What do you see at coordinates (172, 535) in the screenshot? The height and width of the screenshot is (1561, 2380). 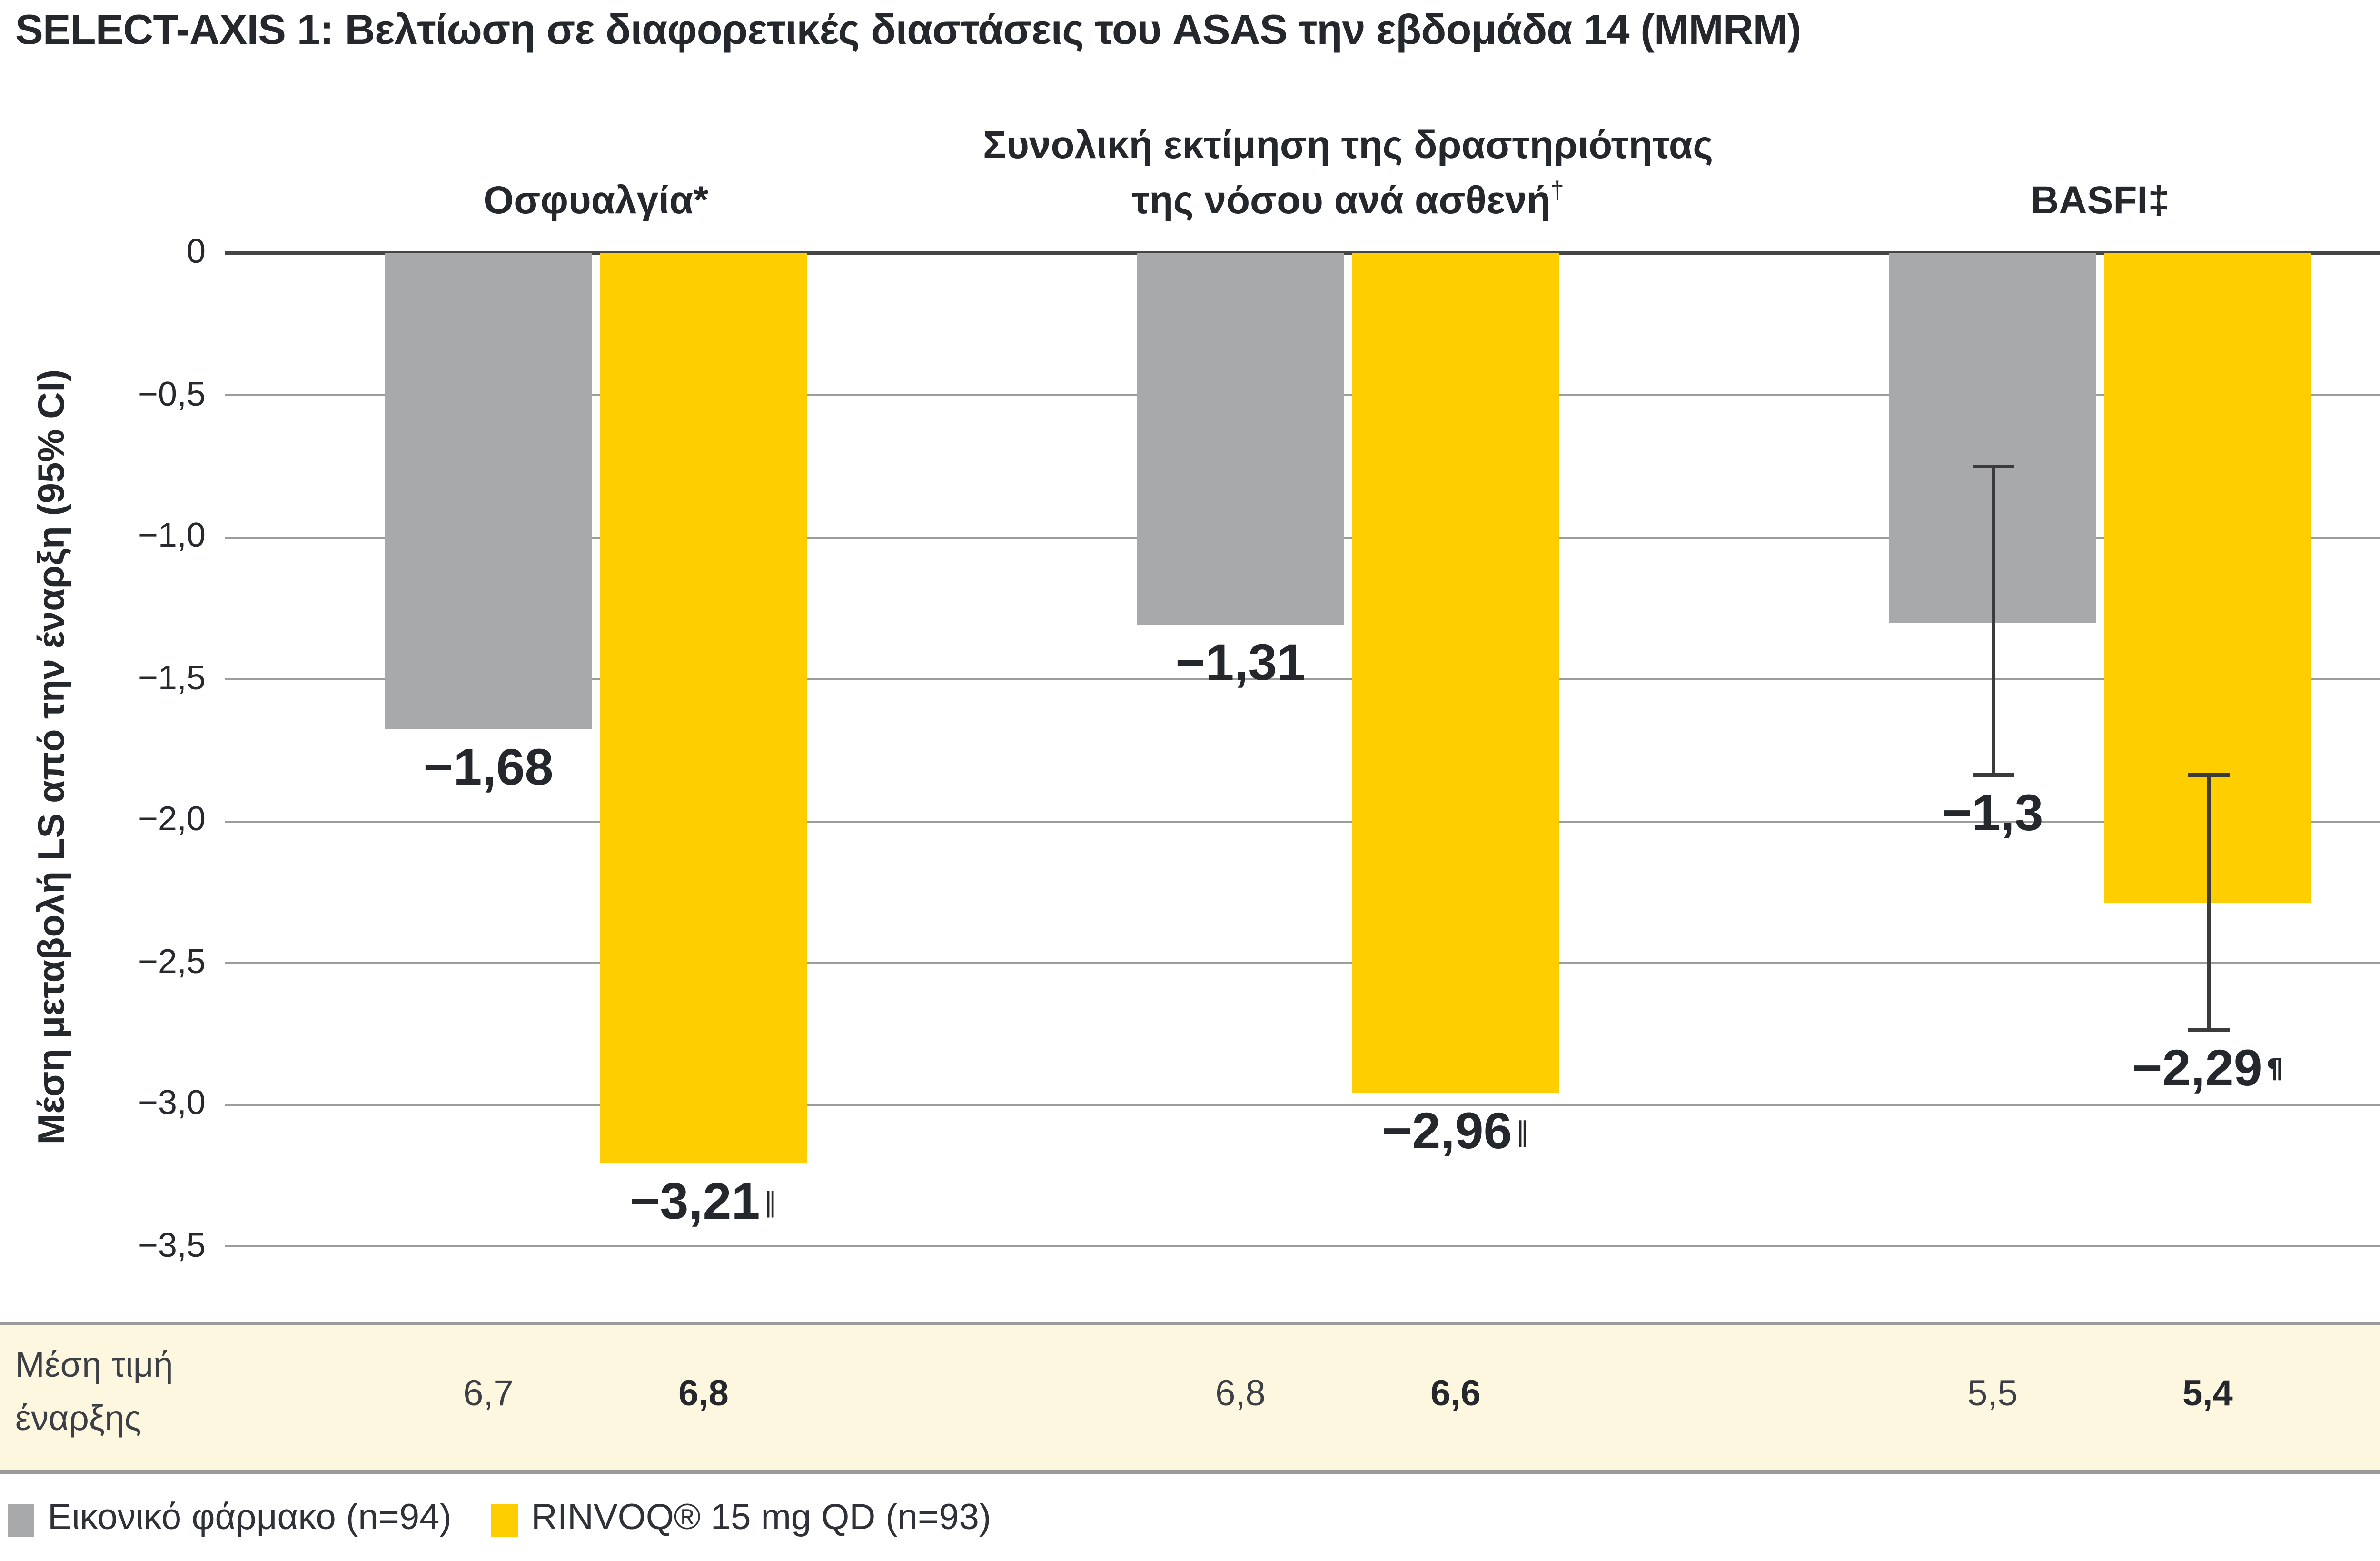 I see `y-tick-label: −1,0` at bounding box center [172, 535].